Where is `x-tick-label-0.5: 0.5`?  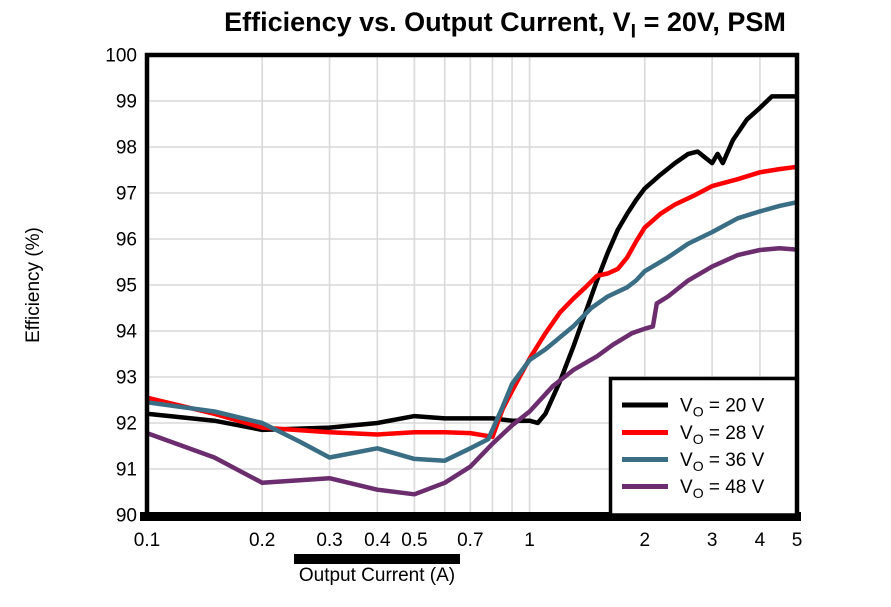
x-tick-label-0.5: 0.5 is located at coordinates (414, 540).